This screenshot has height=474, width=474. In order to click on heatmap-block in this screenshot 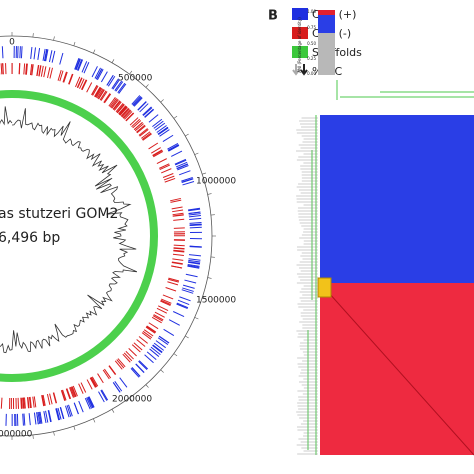, I will do `click(397, 199)`.